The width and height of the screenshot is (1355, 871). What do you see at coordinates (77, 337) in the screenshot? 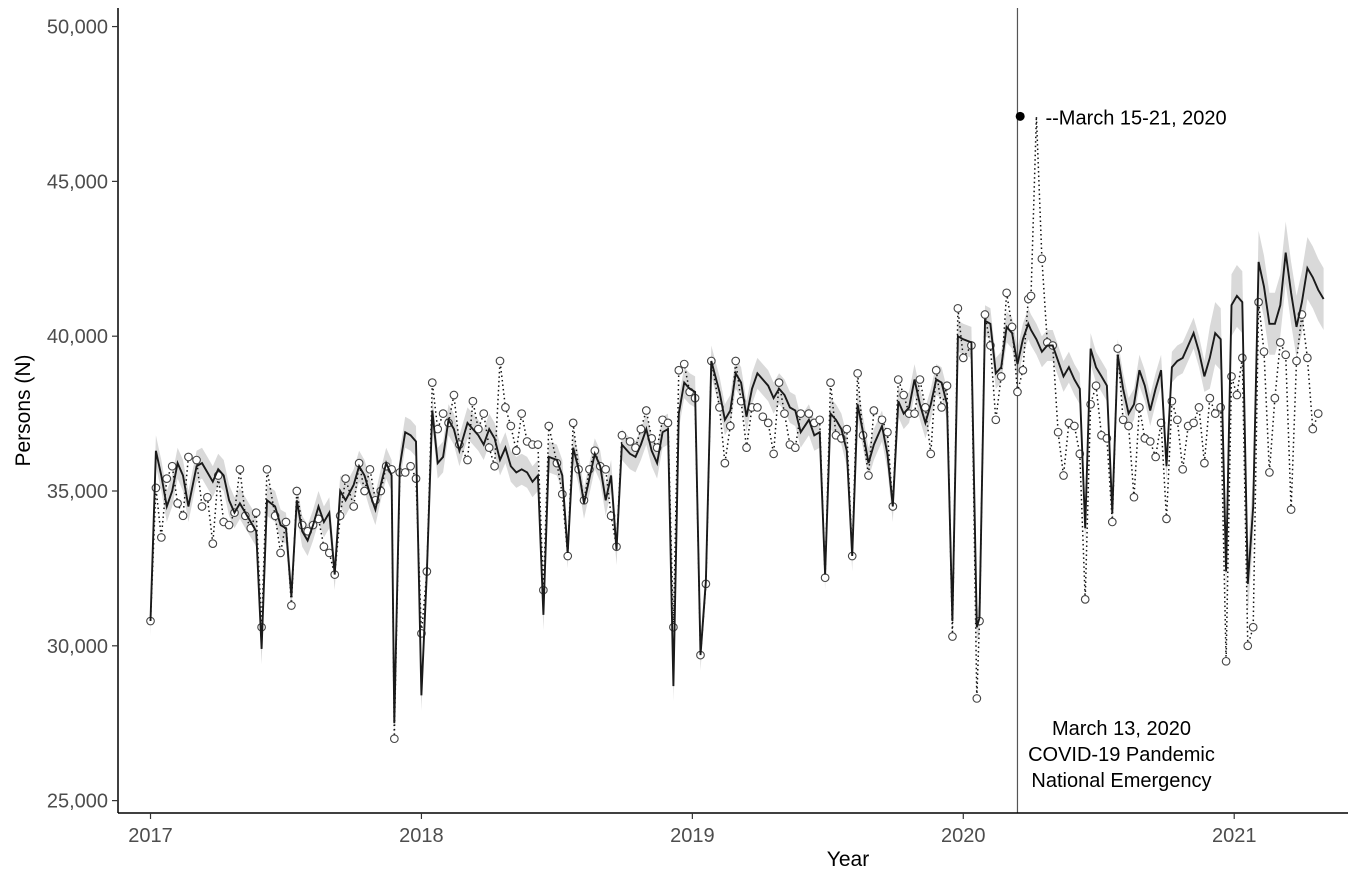
I see `y-tick-label: 40,000` at bounding box center [77, 337].